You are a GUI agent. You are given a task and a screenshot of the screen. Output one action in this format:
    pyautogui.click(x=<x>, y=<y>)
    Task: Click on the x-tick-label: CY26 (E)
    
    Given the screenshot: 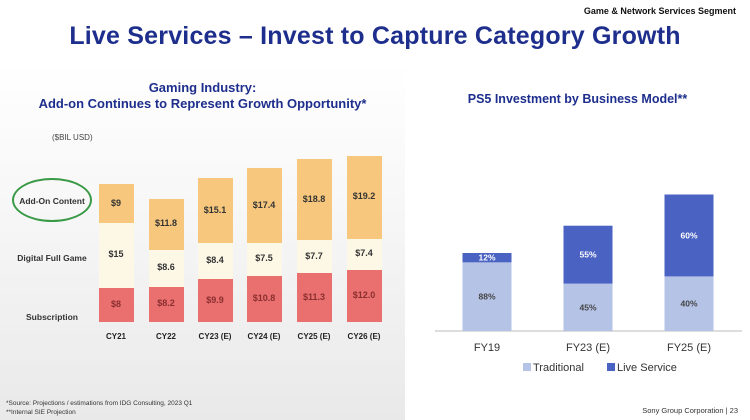 What is the action you would take?
    pyautogui.click(x=364, y=336)
    